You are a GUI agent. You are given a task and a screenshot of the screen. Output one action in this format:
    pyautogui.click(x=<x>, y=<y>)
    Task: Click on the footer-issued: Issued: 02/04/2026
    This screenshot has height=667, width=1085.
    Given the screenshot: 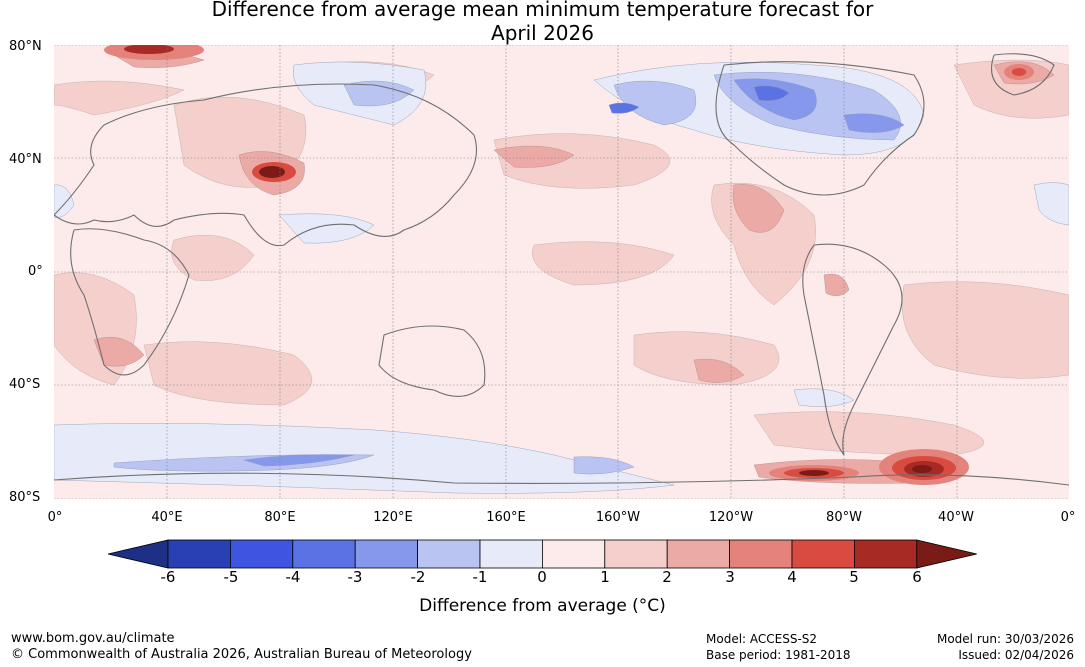 What is the action you would take?
    pyautogui.click(x=1016, y=655)
    